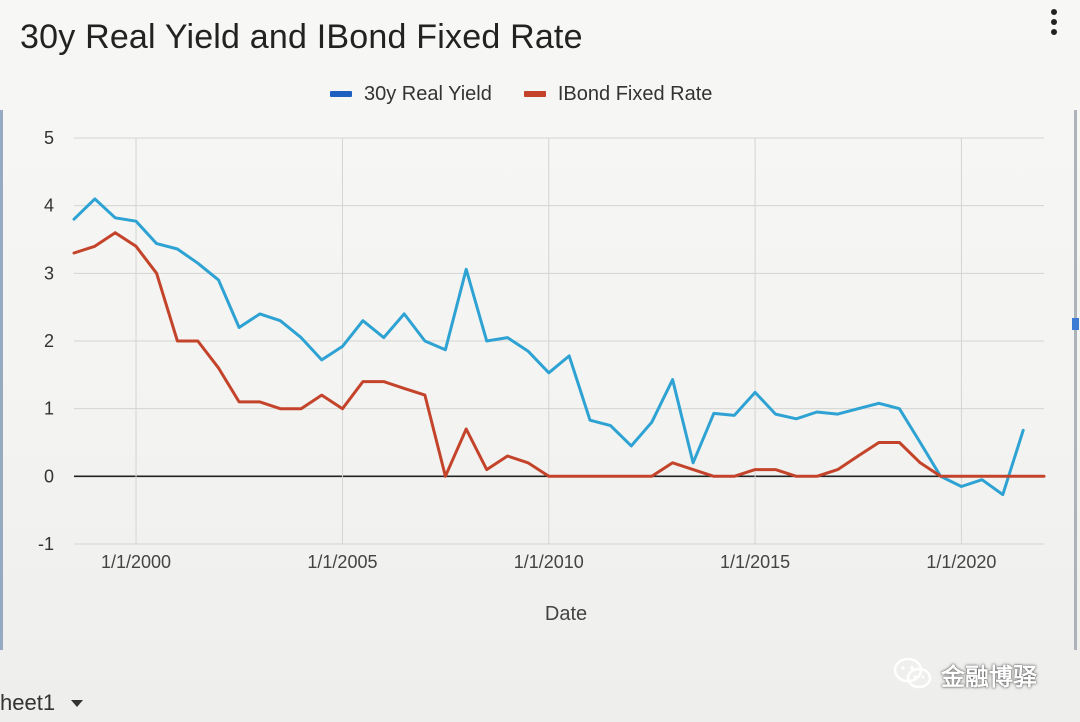  Describe the element at coordinates (534, 94) in the screenshot. I see `legend-swatch-ibond-fixed-rate` at that location.